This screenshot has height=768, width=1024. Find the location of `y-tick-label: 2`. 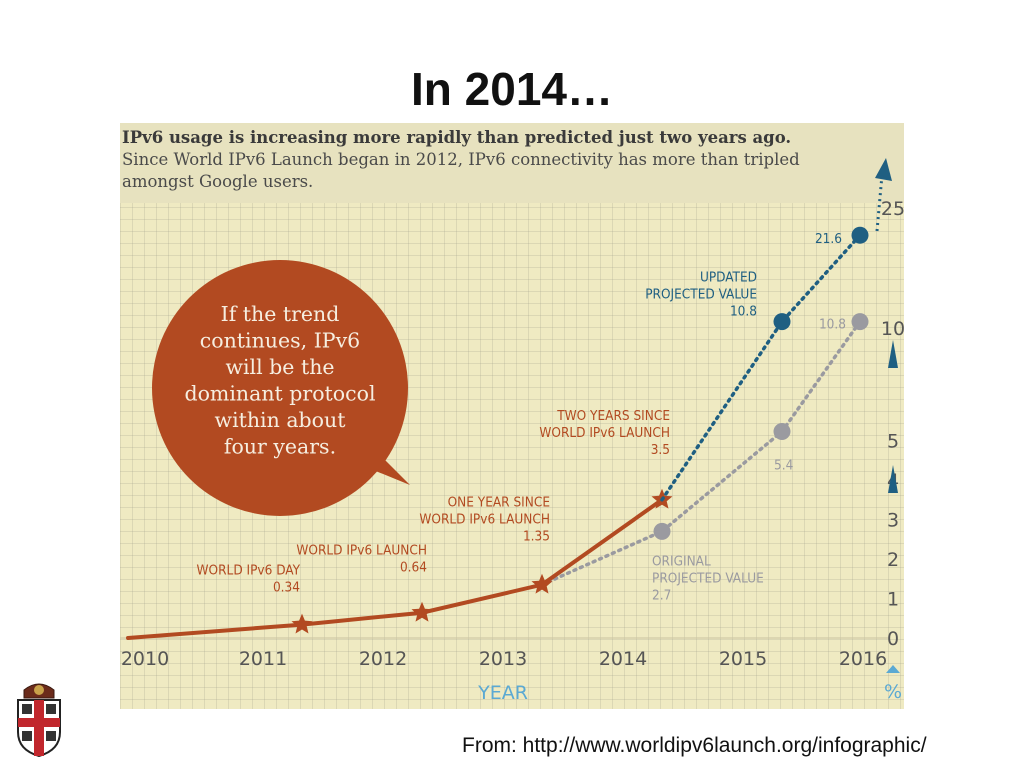

y-tick-label: 2 is located at coordinates (893, 560).